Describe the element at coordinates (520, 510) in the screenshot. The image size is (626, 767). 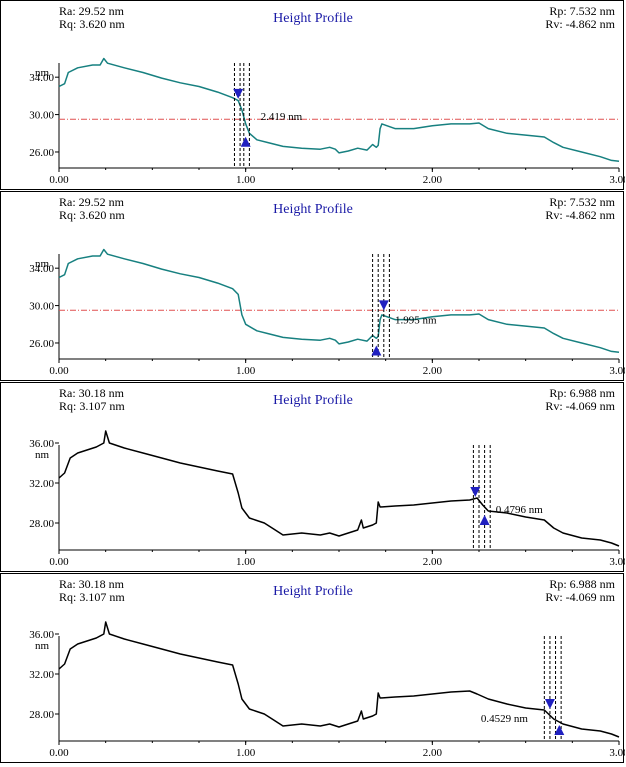
I see `measurement-label: 0.4796 nm` at that location.